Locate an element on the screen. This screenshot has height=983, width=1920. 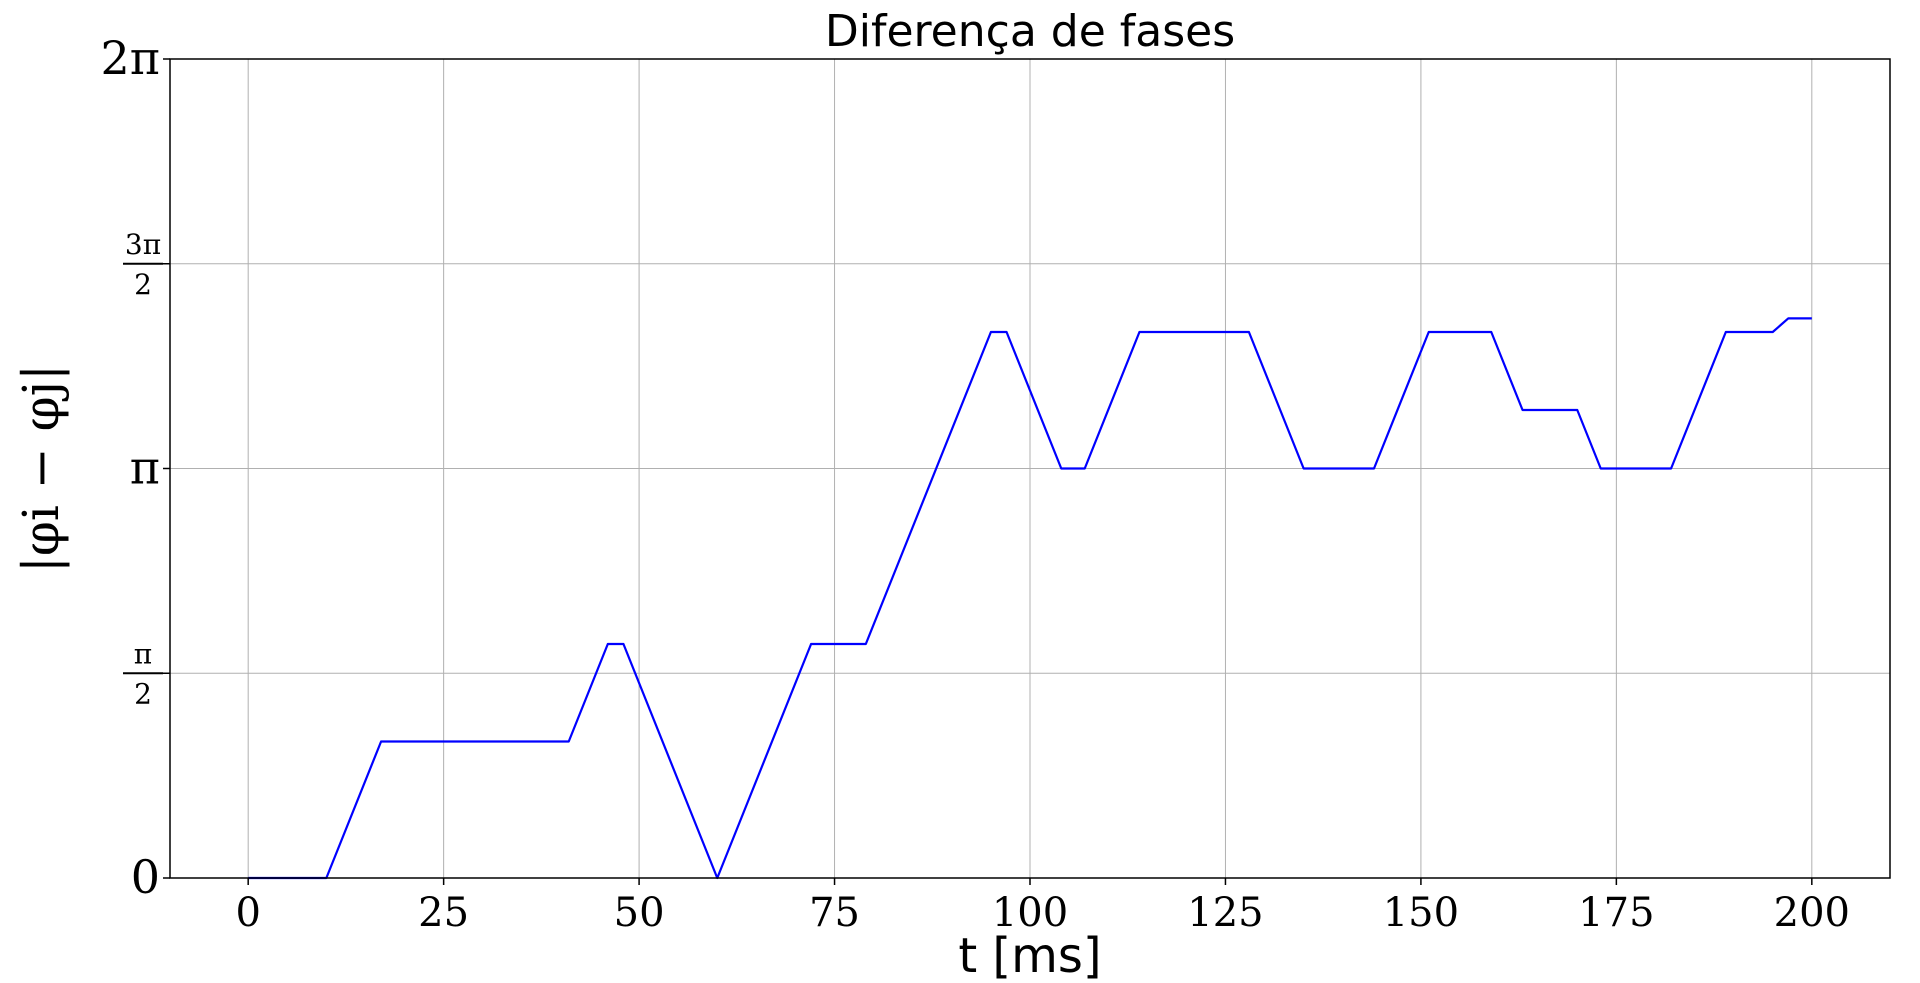
x-tick-label: 25 is located at coordinates (443, 913).